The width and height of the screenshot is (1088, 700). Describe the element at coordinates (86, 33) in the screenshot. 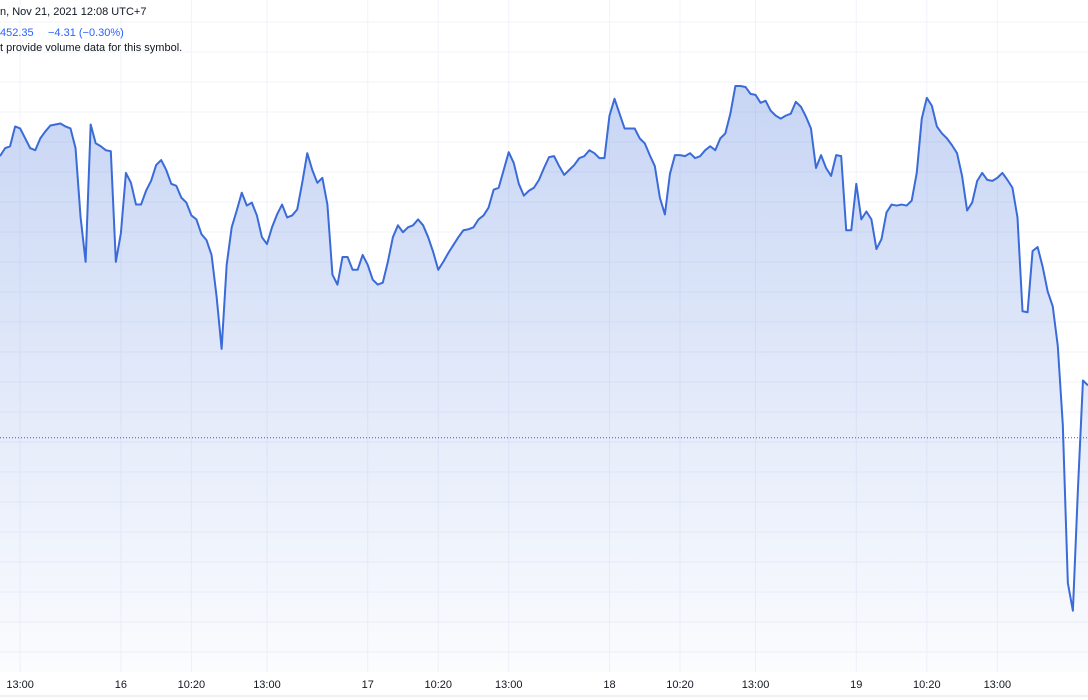

I see `change-label: −4.31 (−0.30%)` at that location.